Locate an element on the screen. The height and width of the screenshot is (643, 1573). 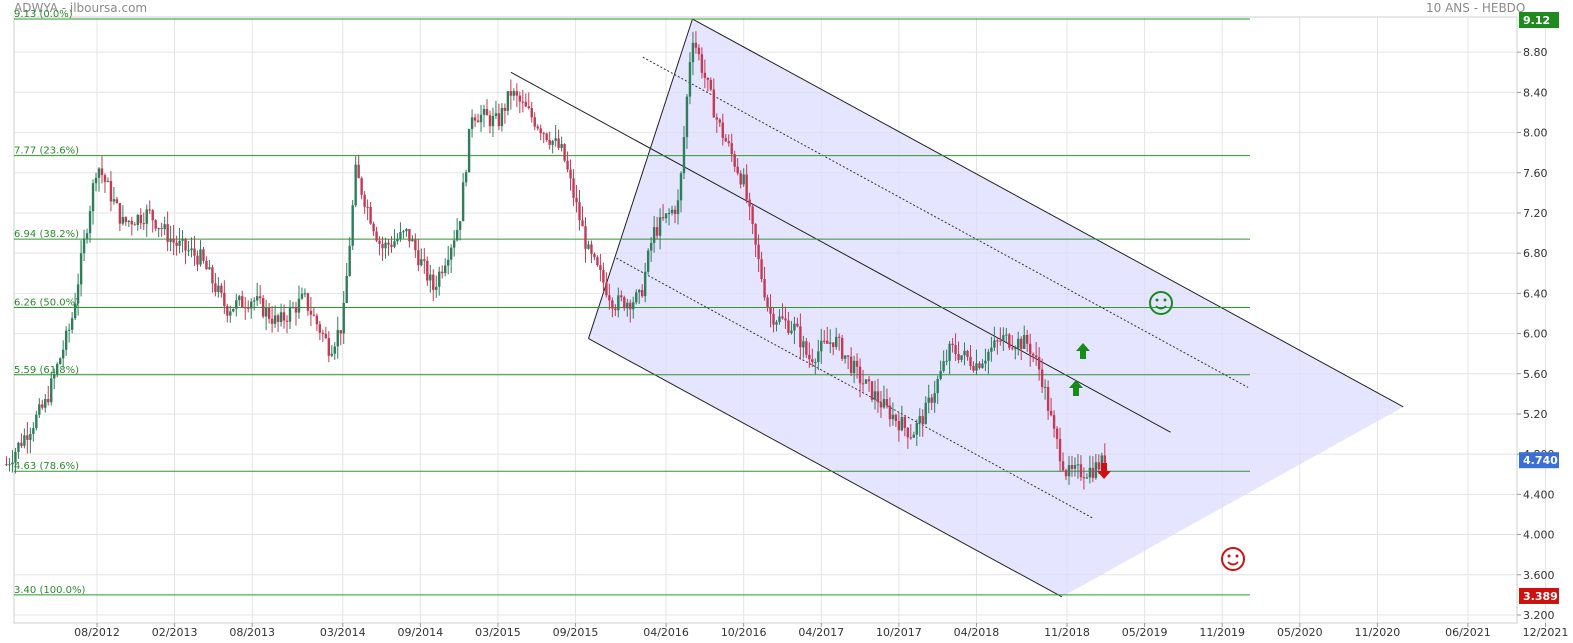
arrow-head is located at coordinates (1083, 347).